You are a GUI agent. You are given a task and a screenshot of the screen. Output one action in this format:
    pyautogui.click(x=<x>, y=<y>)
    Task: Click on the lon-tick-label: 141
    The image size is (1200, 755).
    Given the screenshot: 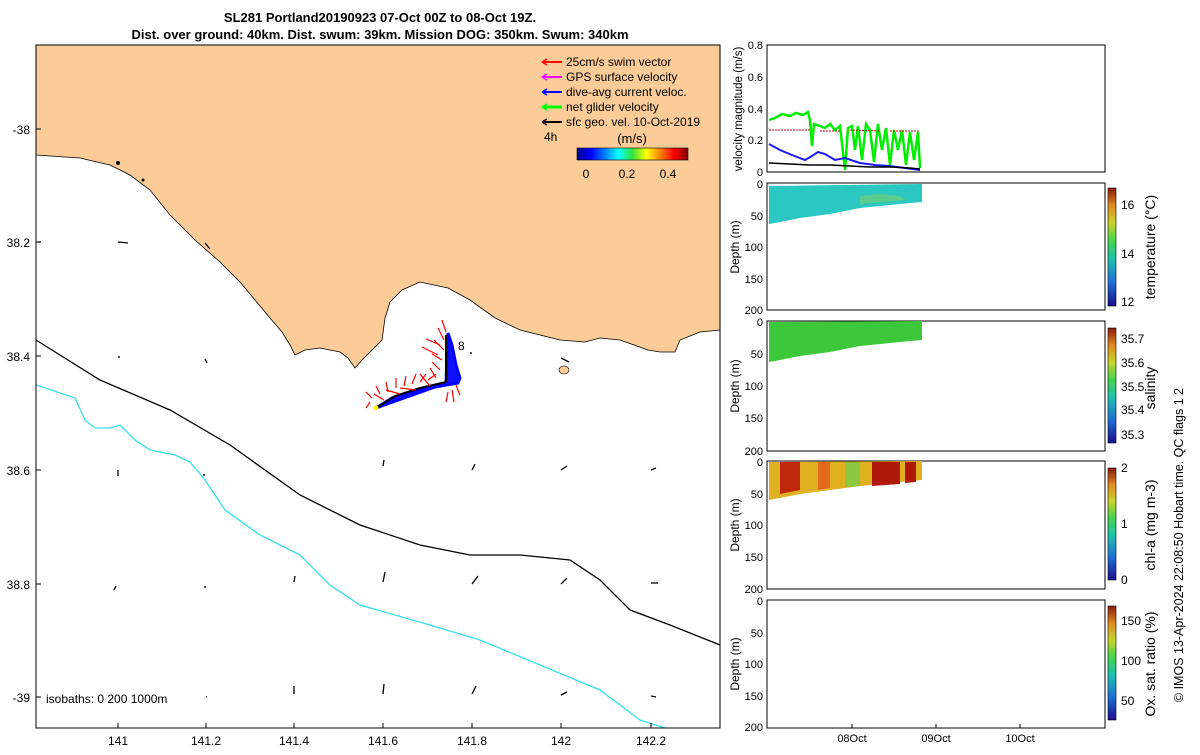 What is the action you would take?
    pyautogui.click(x=118, y=741)
    